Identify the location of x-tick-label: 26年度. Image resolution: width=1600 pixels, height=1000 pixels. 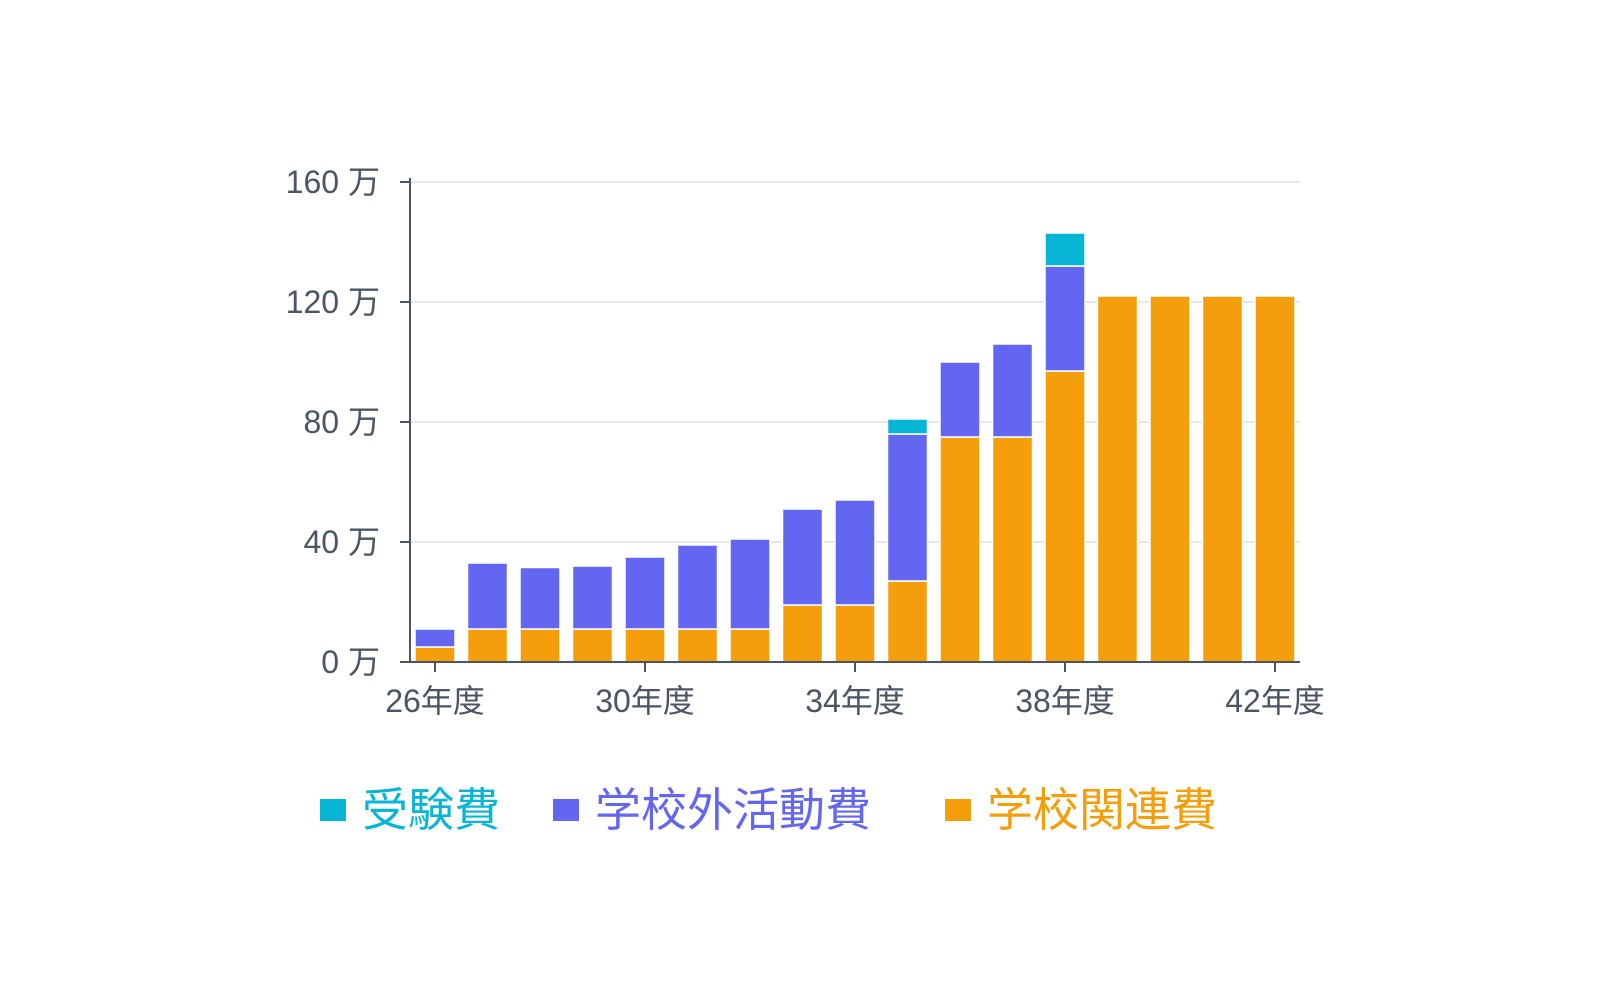
(435, 701).